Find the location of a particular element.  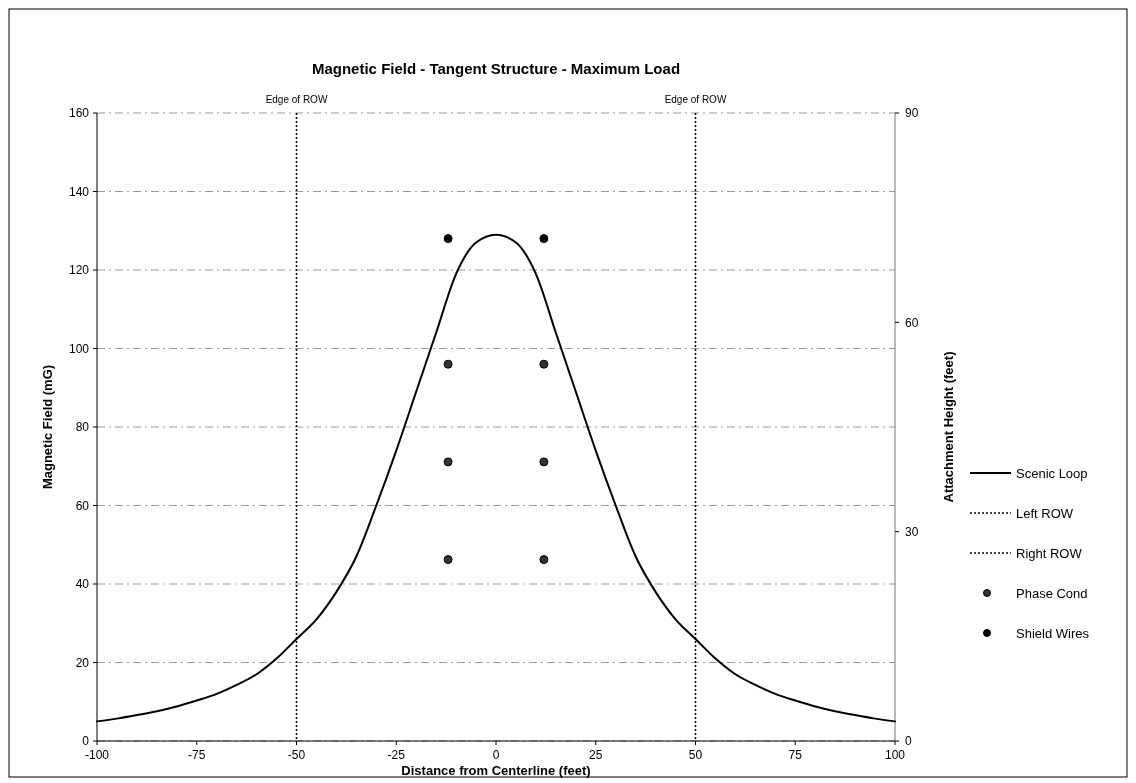

y2-tick-label: 60 is located at coordinates (912, 322).